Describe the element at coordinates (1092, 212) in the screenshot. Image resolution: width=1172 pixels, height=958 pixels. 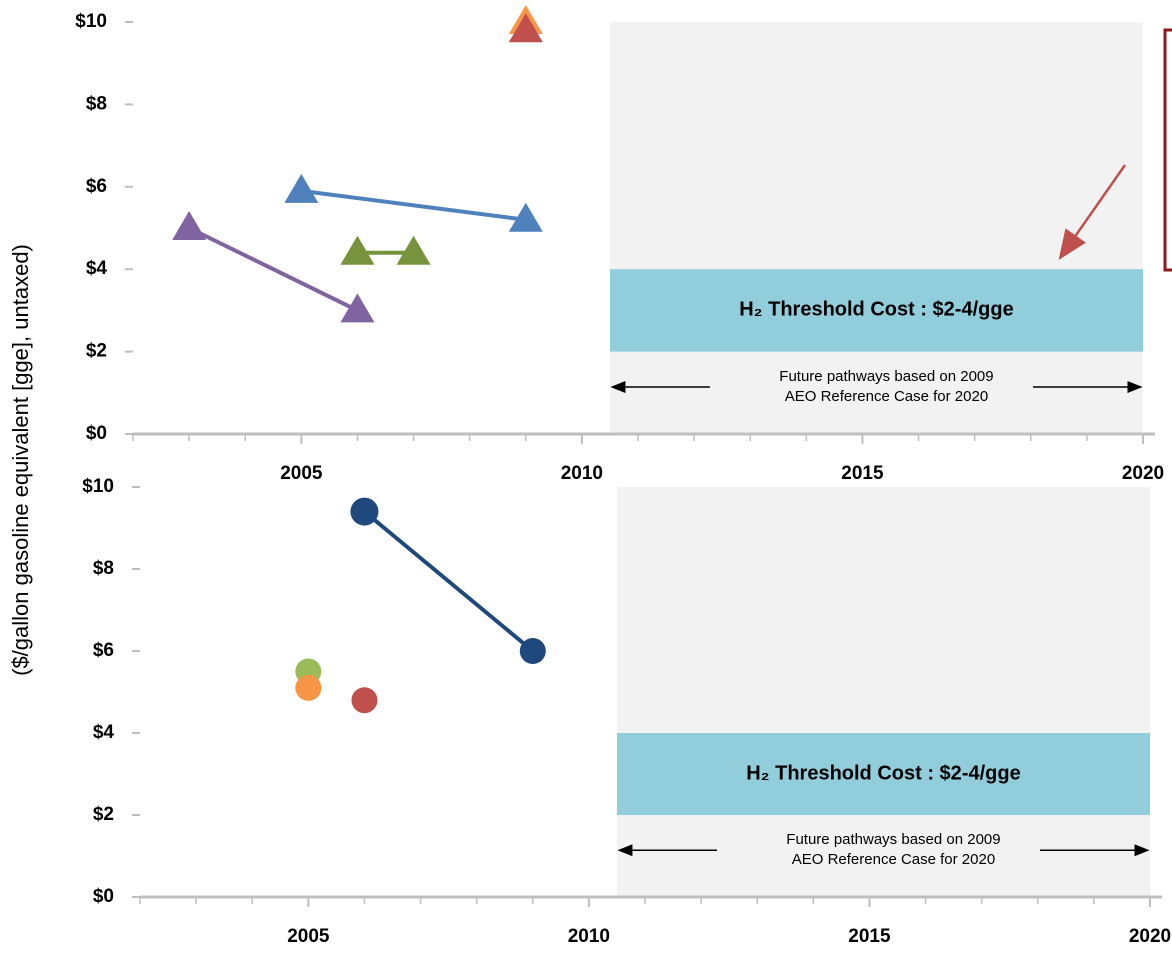
I see `callout-arrow` at that location.